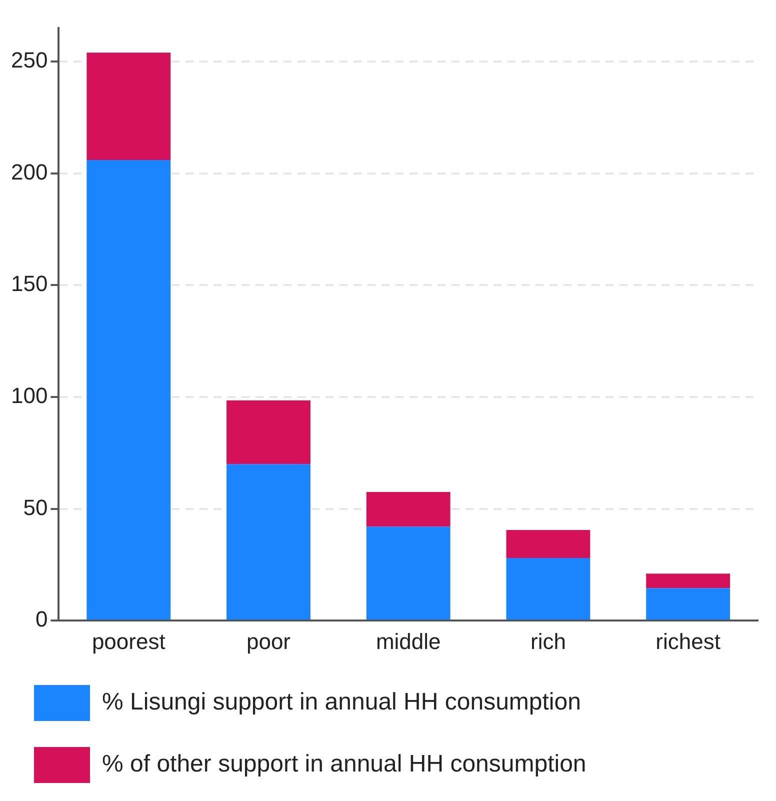 The width and height of the screenshot is (776, 801). Describe the element at coordinates (344, 764) in the screenshot. I see `legend-label: % of other support in annual HH consumption` at that location.